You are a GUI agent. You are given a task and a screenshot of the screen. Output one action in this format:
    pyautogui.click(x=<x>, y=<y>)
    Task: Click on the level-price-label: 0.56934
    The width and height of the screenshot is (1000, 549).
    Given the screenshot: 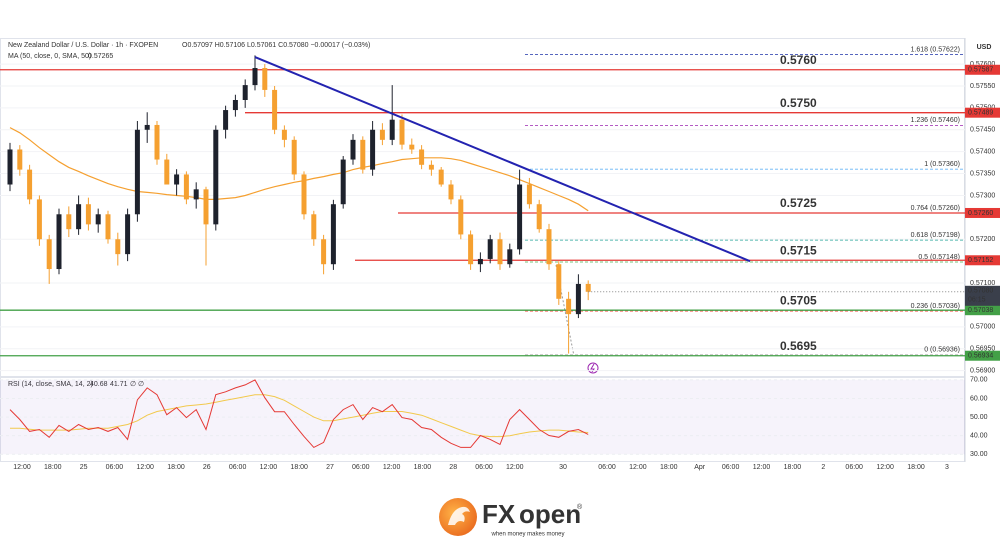 What is the action you would take?
    pyautogui.click(x=980, y=356)
    